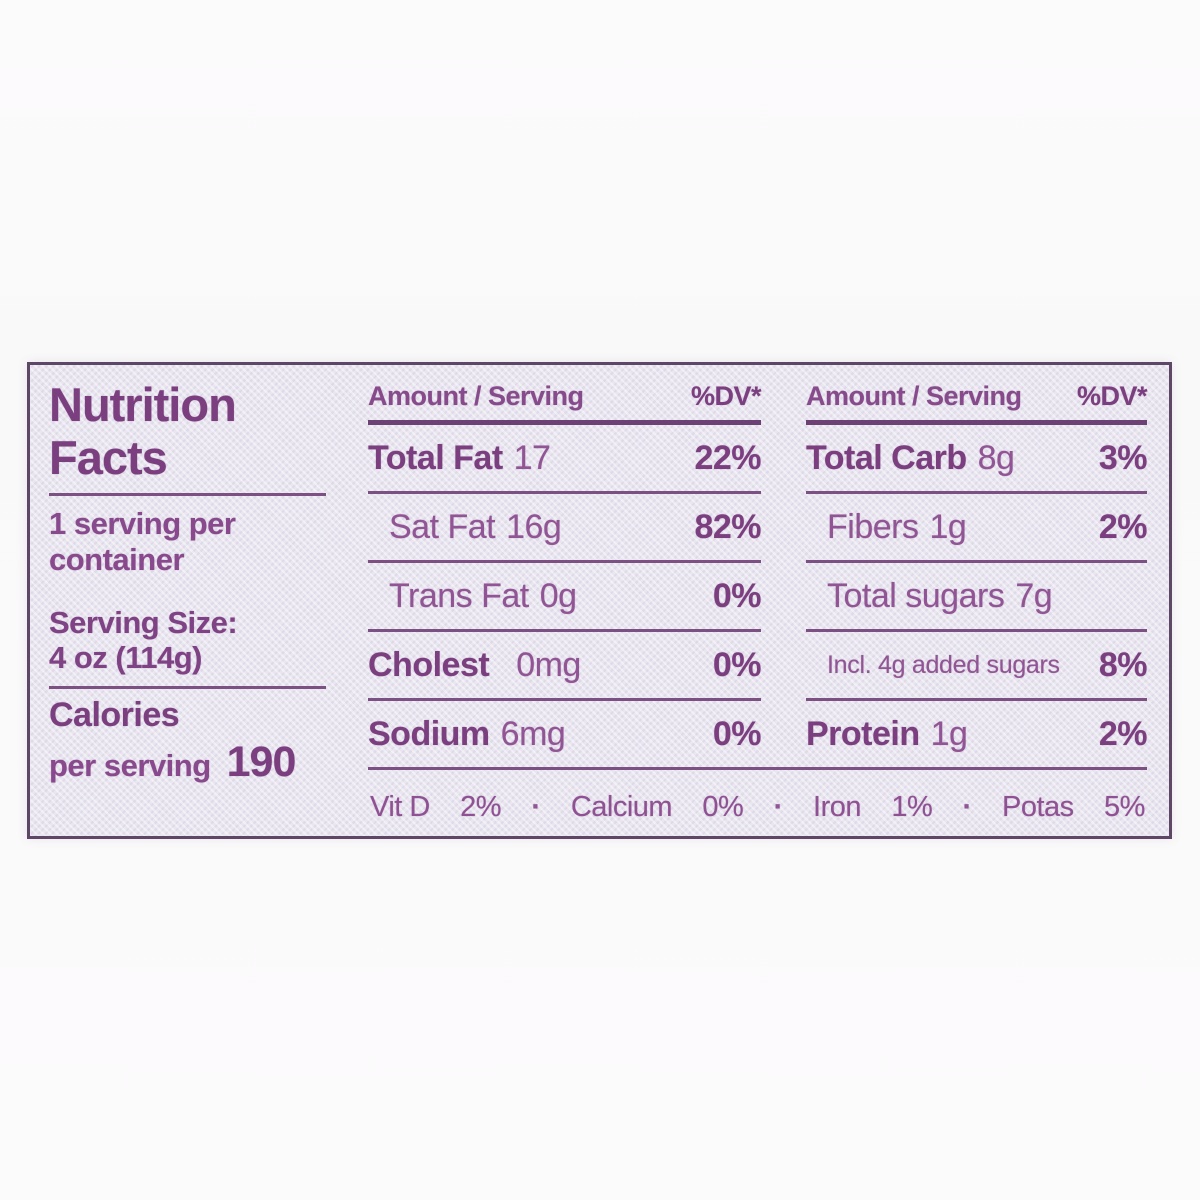 Image resolution: width=1200 pixels, height=1200 pixels. I want to click on serving-size: Serving Size: 4 oz (114g), so click(189, 640).